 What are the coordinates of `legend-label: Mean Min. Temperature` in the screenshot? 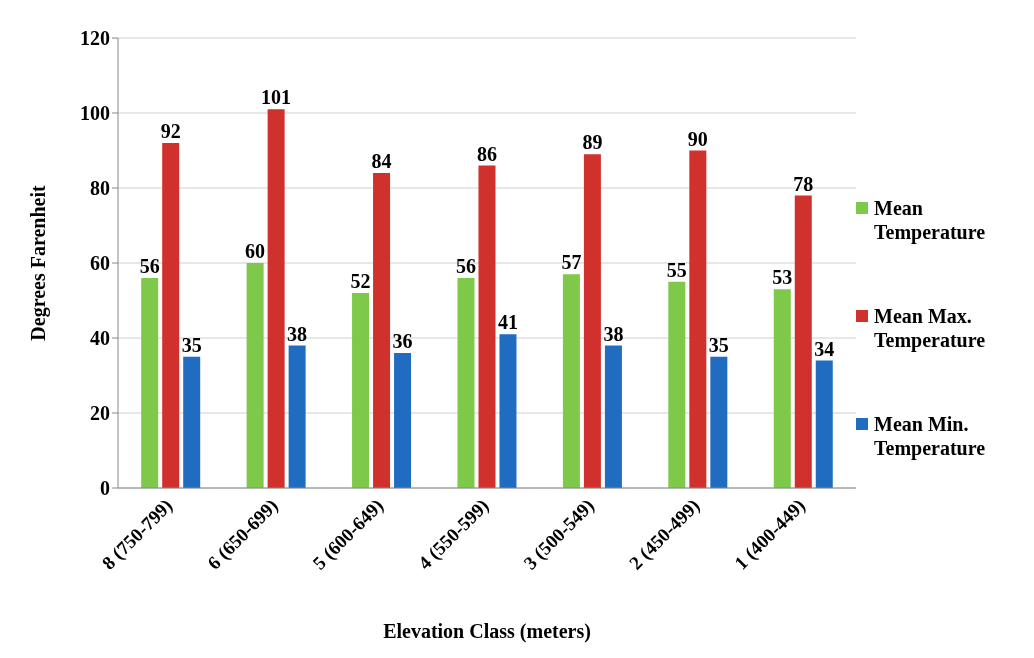 It's located at (930, 436).